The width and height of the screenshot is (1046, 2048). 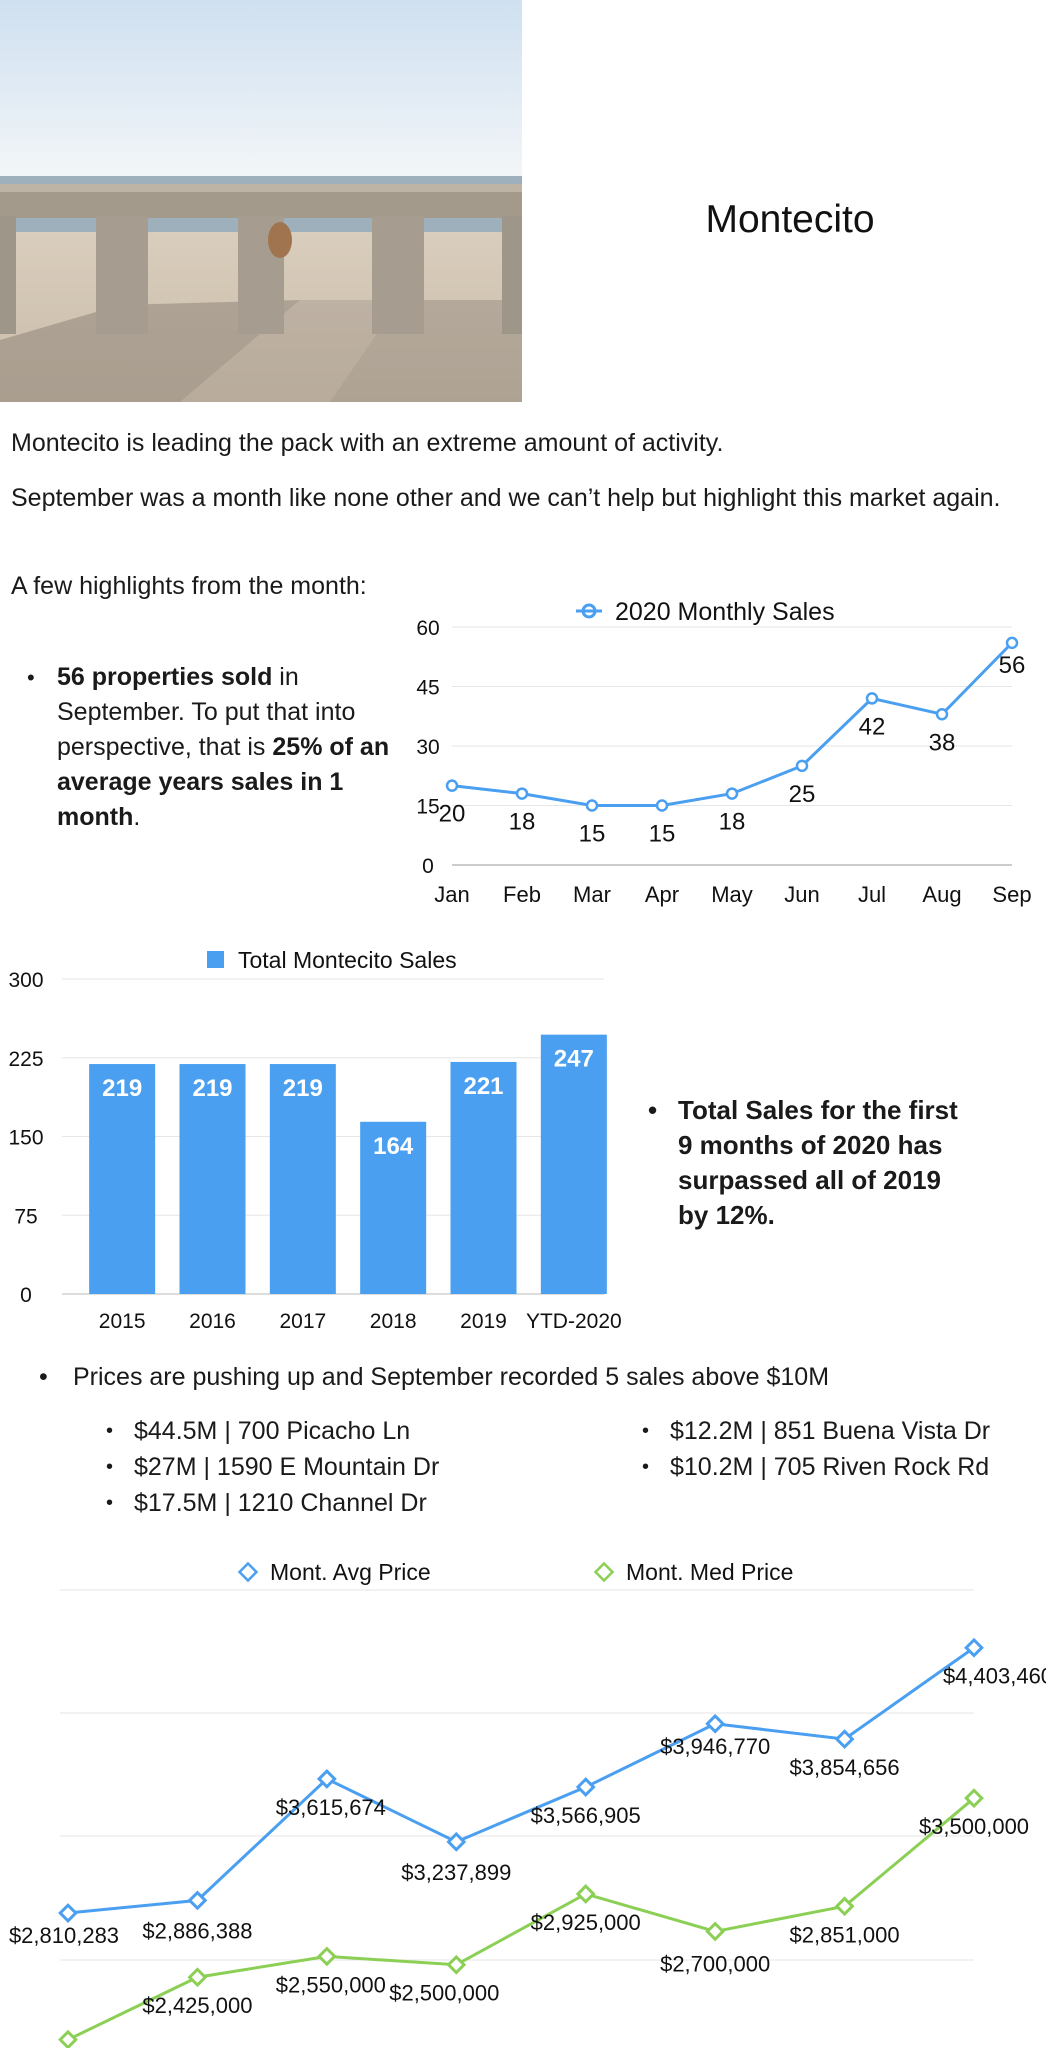 I want to click on data-label: $2,925,000, so click(x=586, y=1922).